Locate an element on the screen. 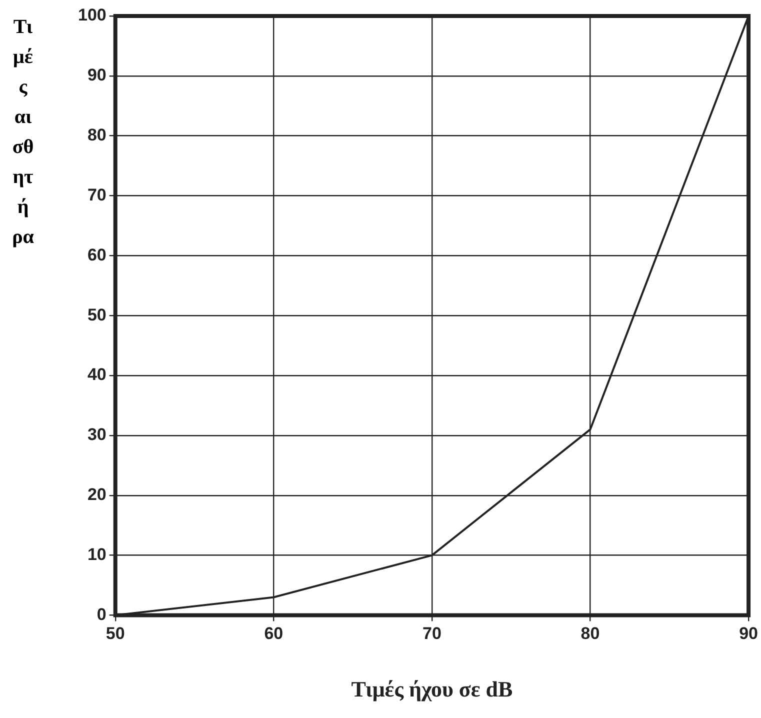  y-tick-label: 50 is located at coordinates (96, 314).